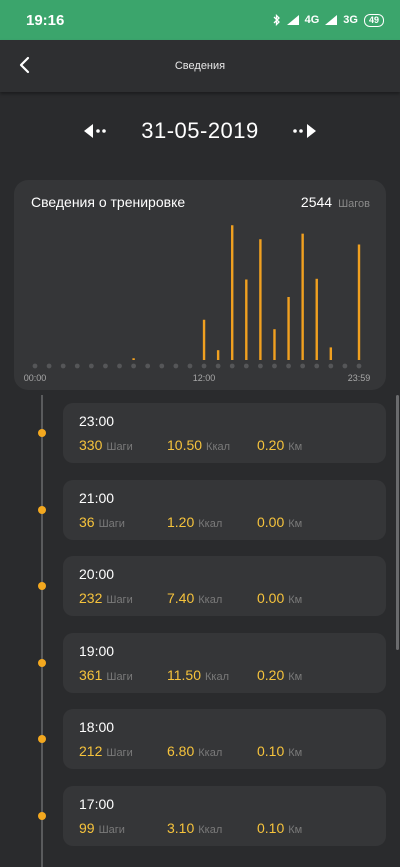 This screenshot has width=400, height=867. What do you see at coordinates (224, 509) in the screenshot?
I see `list-item: 21:00 36 Шаги 1.20 Ккал 0.00 Км` at bounding box center [224, 509].